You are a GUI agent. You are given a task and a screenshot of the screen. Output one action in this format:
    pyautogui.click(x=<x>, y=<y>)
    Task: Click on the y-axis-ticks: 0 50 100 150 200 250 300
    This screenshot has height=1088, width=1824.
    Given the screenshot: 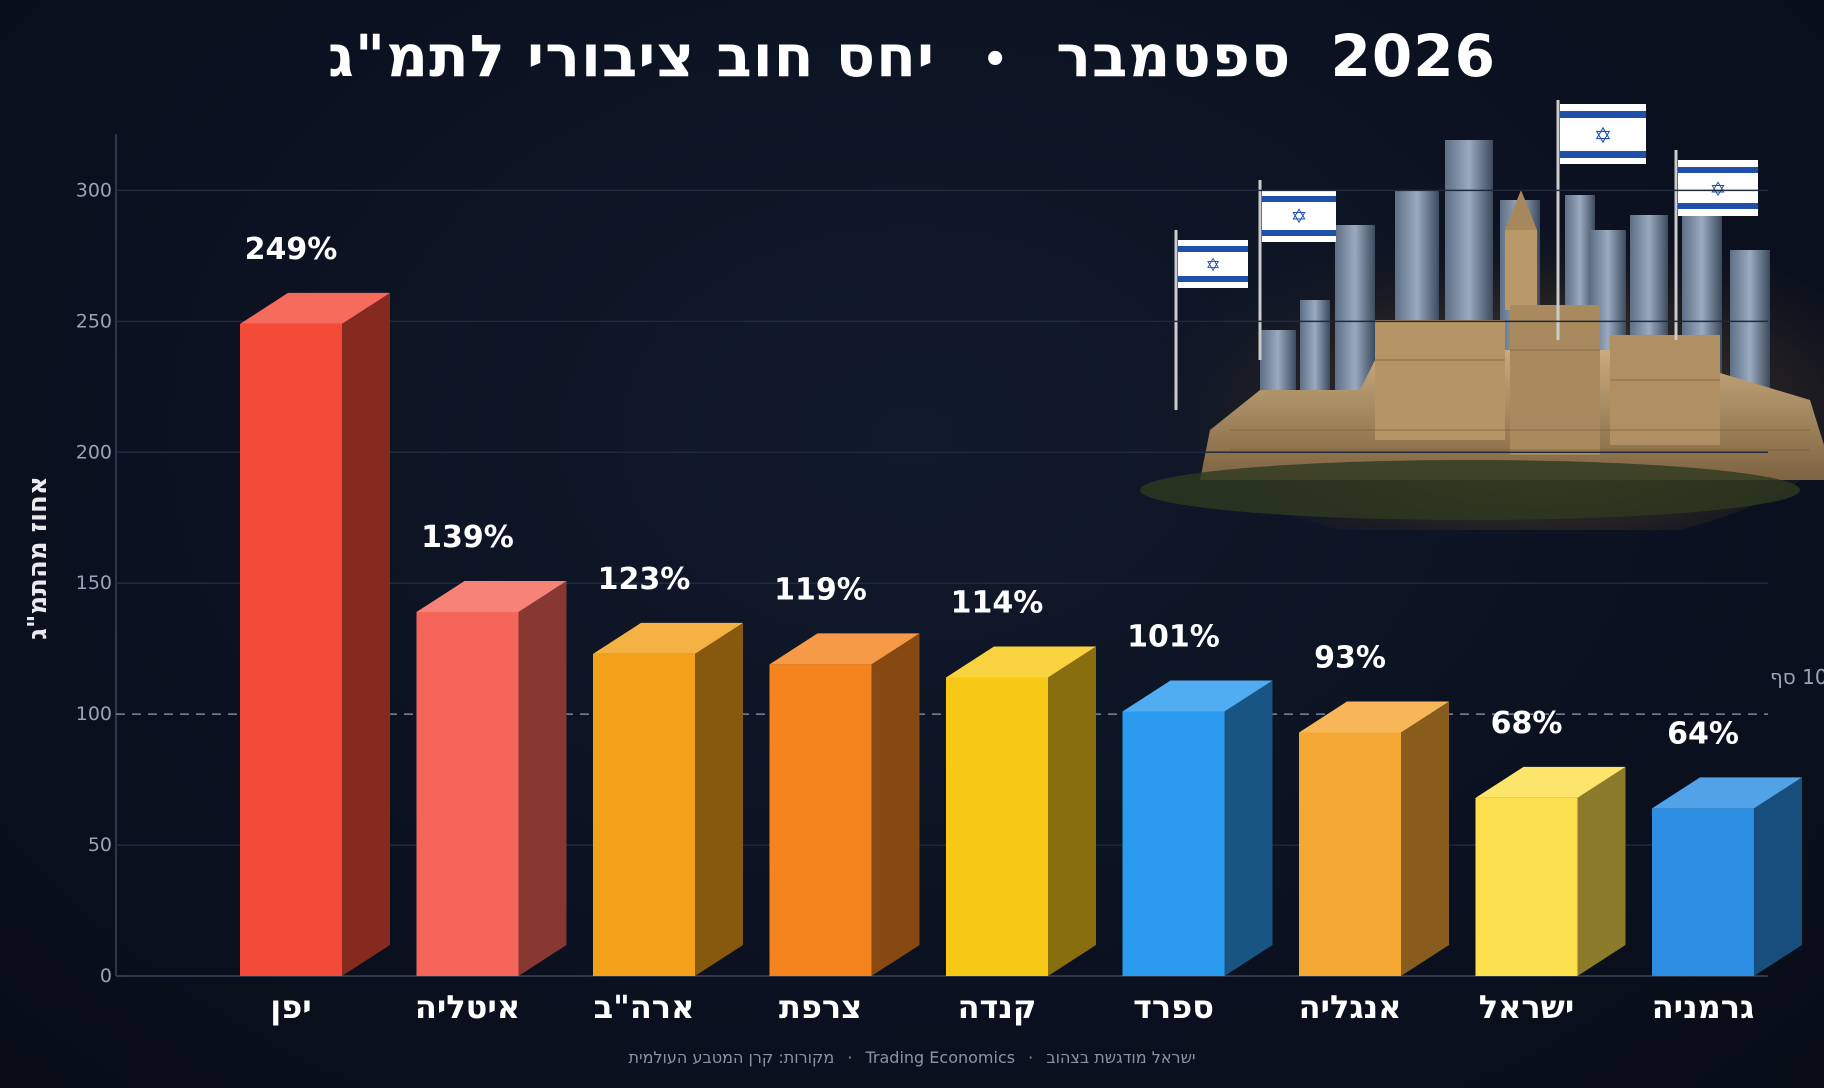 What is the action you would take?
    pyautogui.click(x=94, y=583)
    